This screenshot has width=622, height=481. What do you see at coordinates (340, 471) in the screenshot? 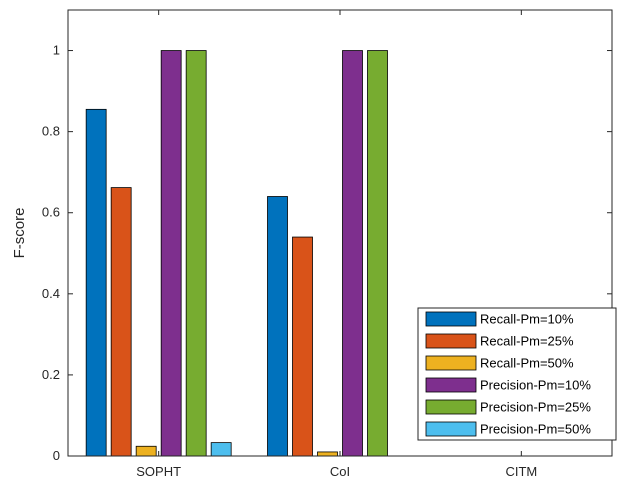
I see `x-tick-label: CoI` at bounding box center [340, 471].